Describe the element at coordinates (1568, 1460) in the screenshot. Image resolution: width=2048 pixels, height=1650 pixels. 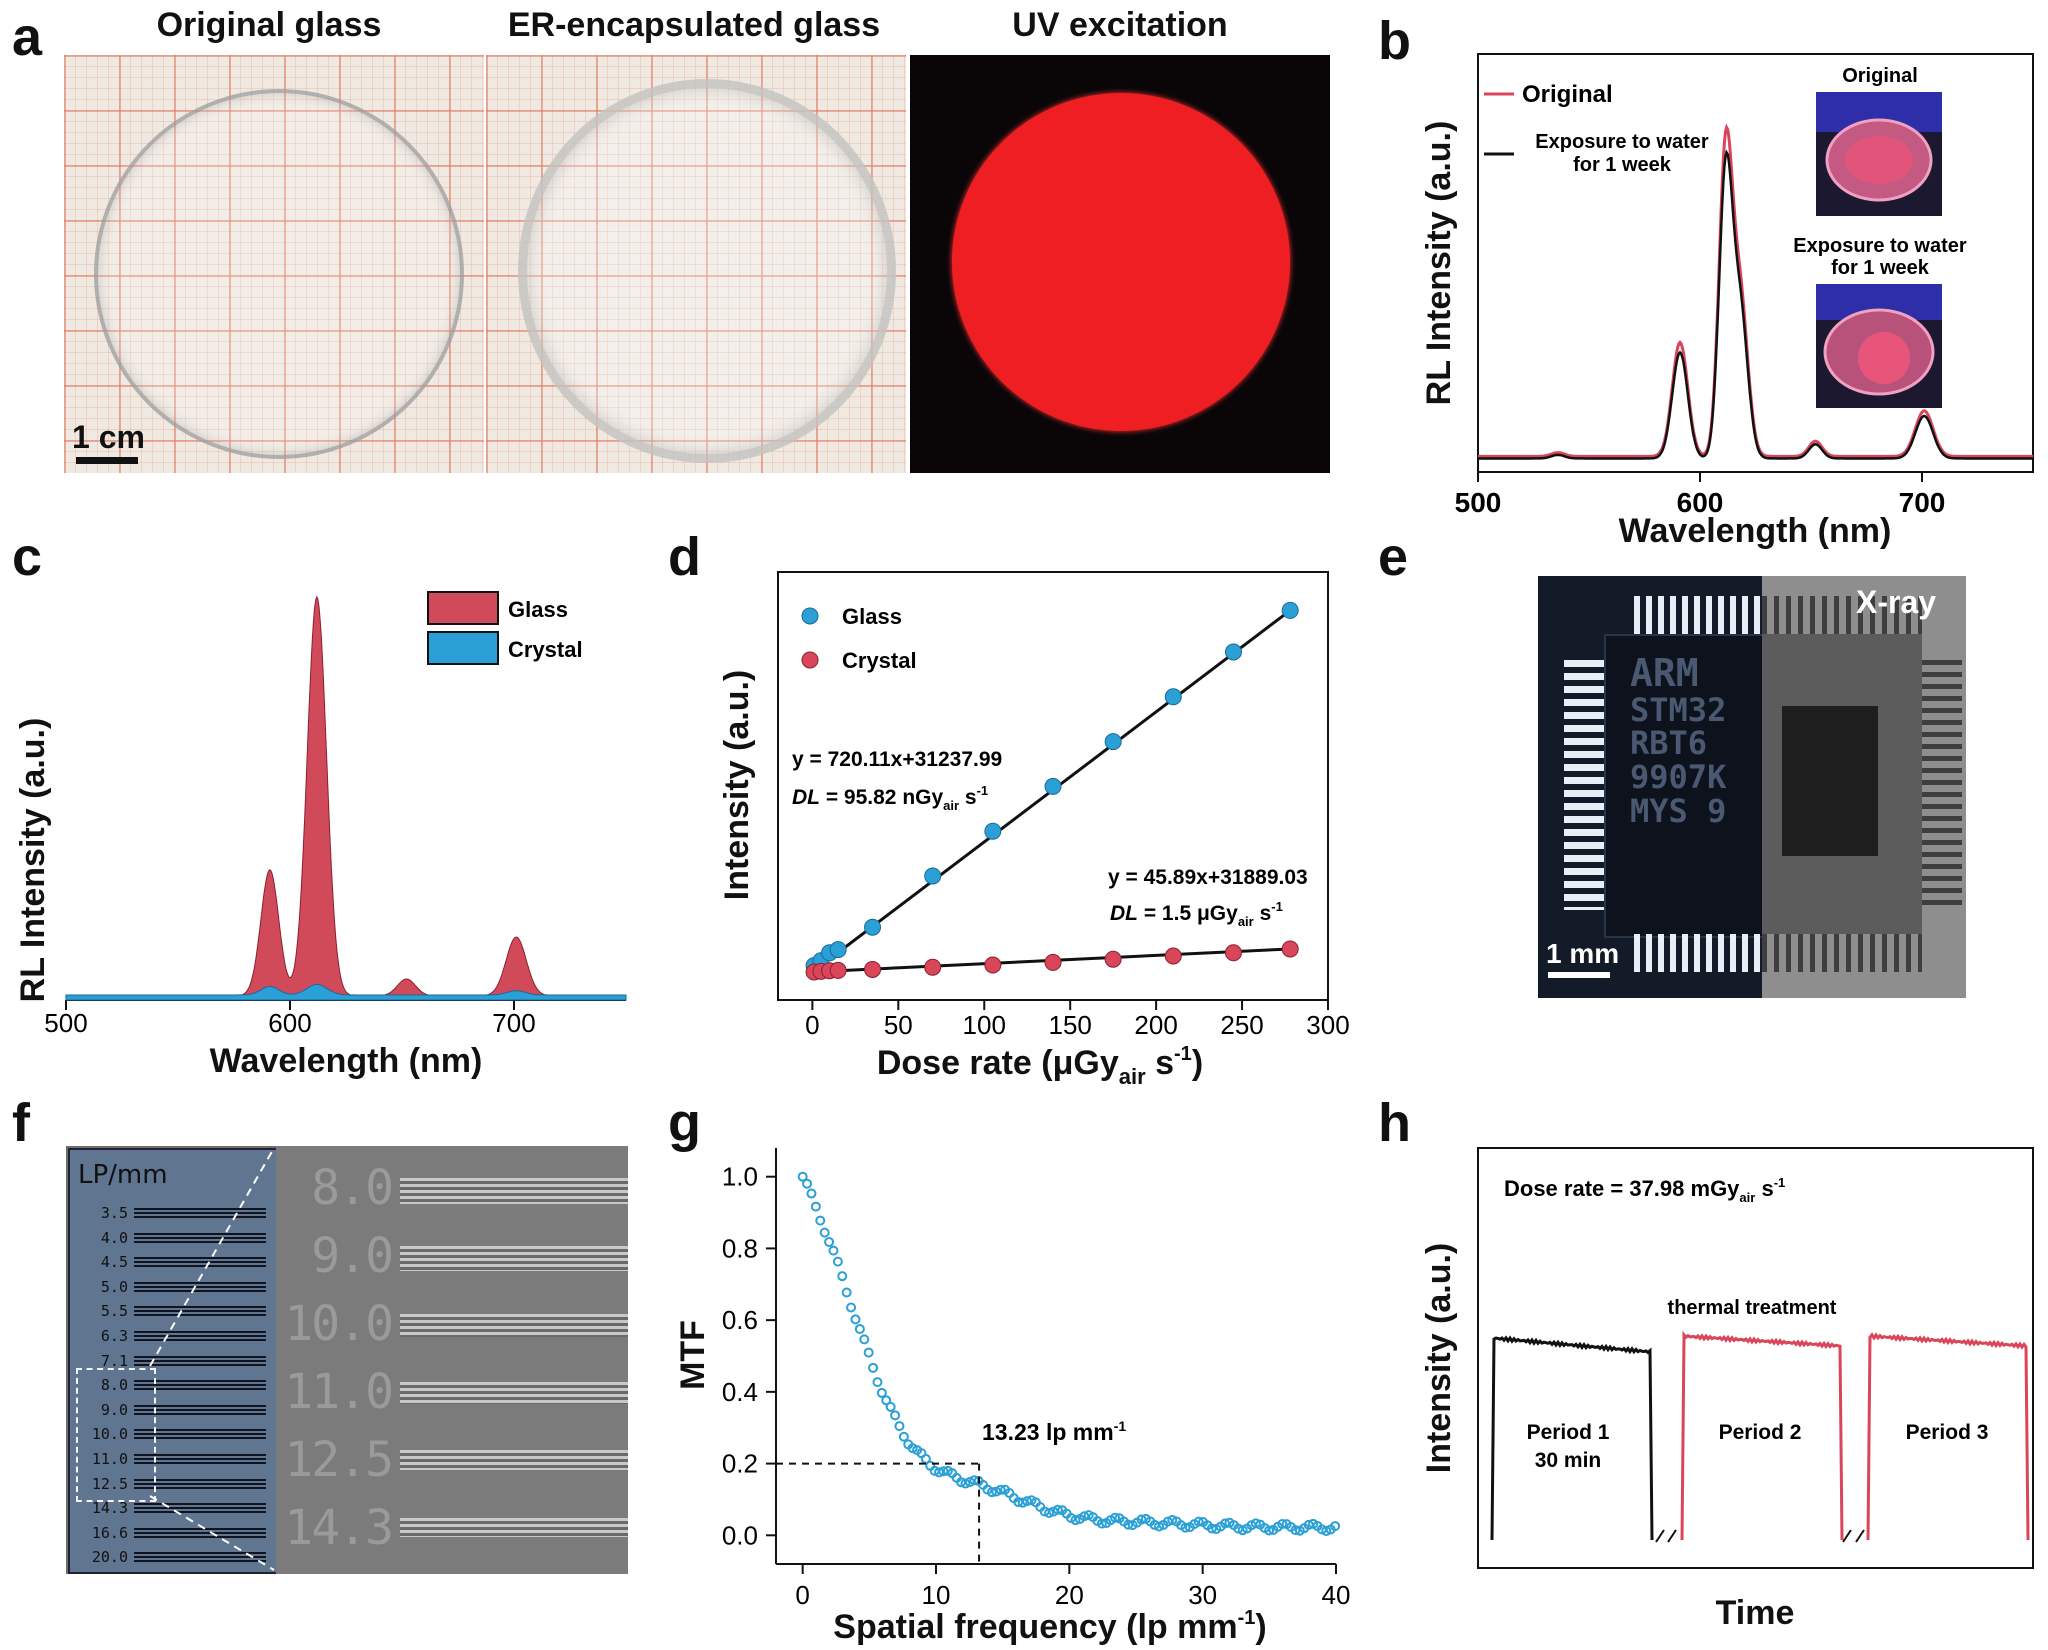
I see `period-1-duration: 30 min` at that location.